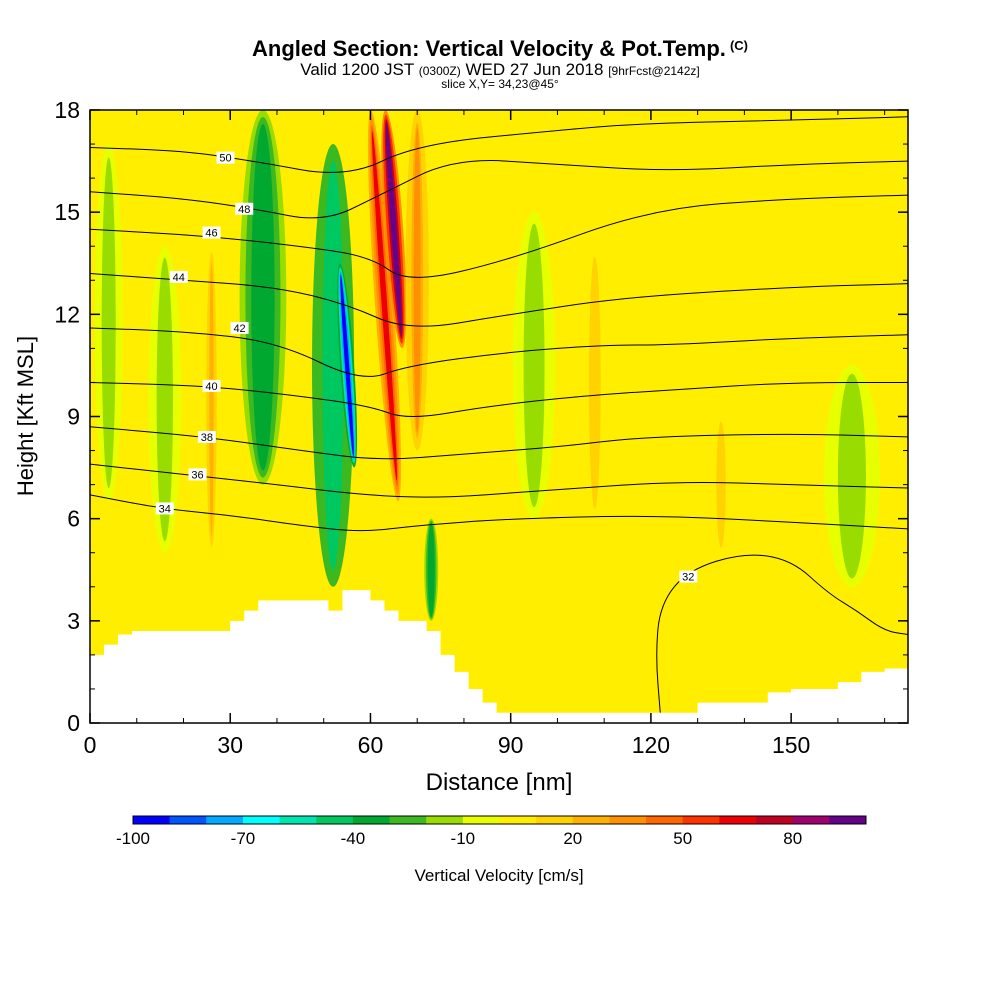 The image size is (1000, 1000). I want to click on theta-label-36: 36, so click(197, 475).